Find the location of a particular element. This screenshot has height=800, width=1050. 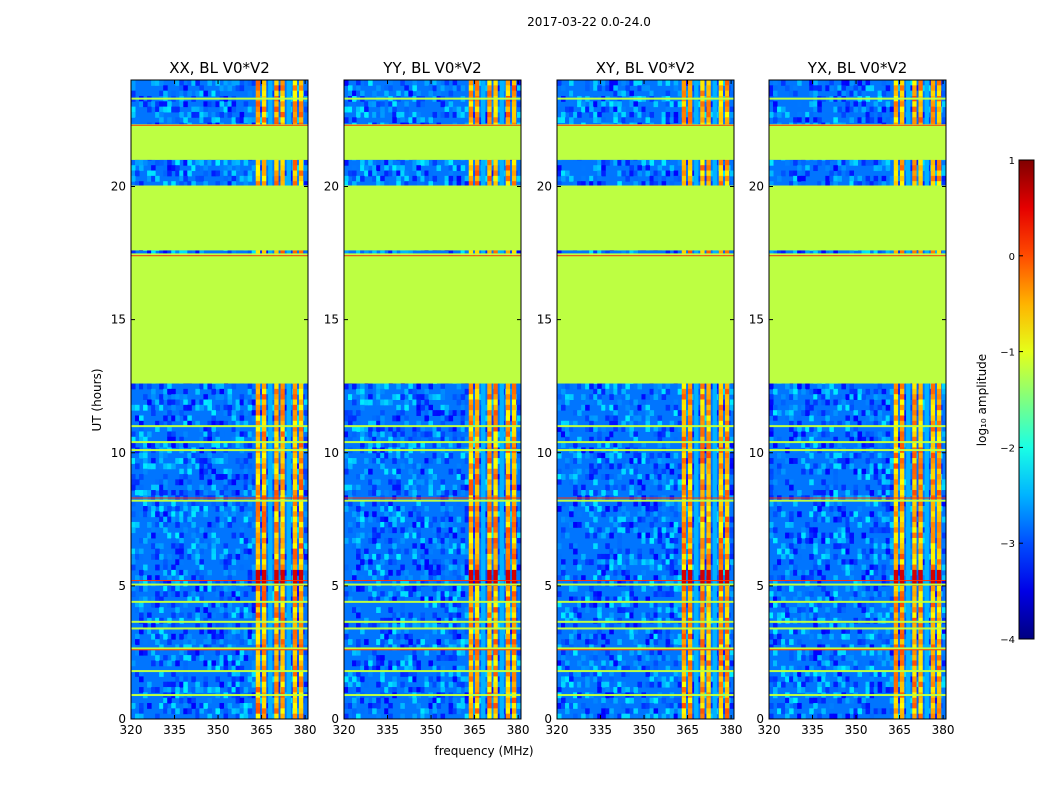

panel-title: YX, BL V0*V2 is located at coordinates (857, 68).